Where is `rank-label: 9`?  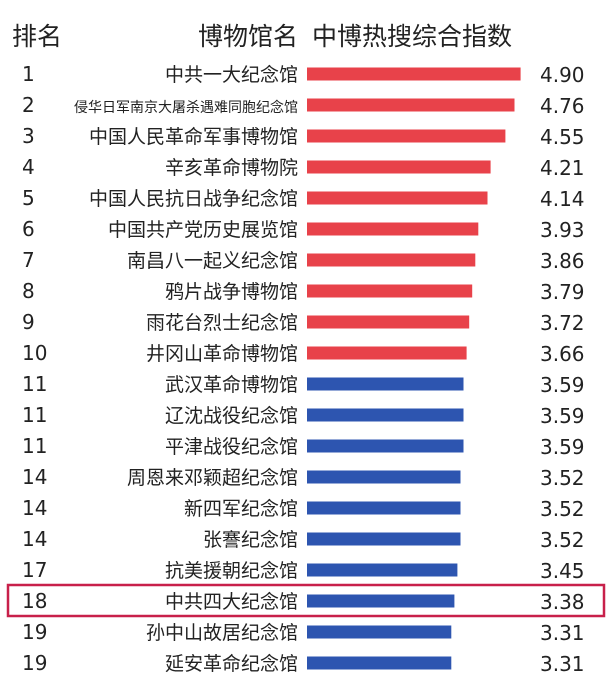 rank-label: 9 is located at coordinates (28, 322).